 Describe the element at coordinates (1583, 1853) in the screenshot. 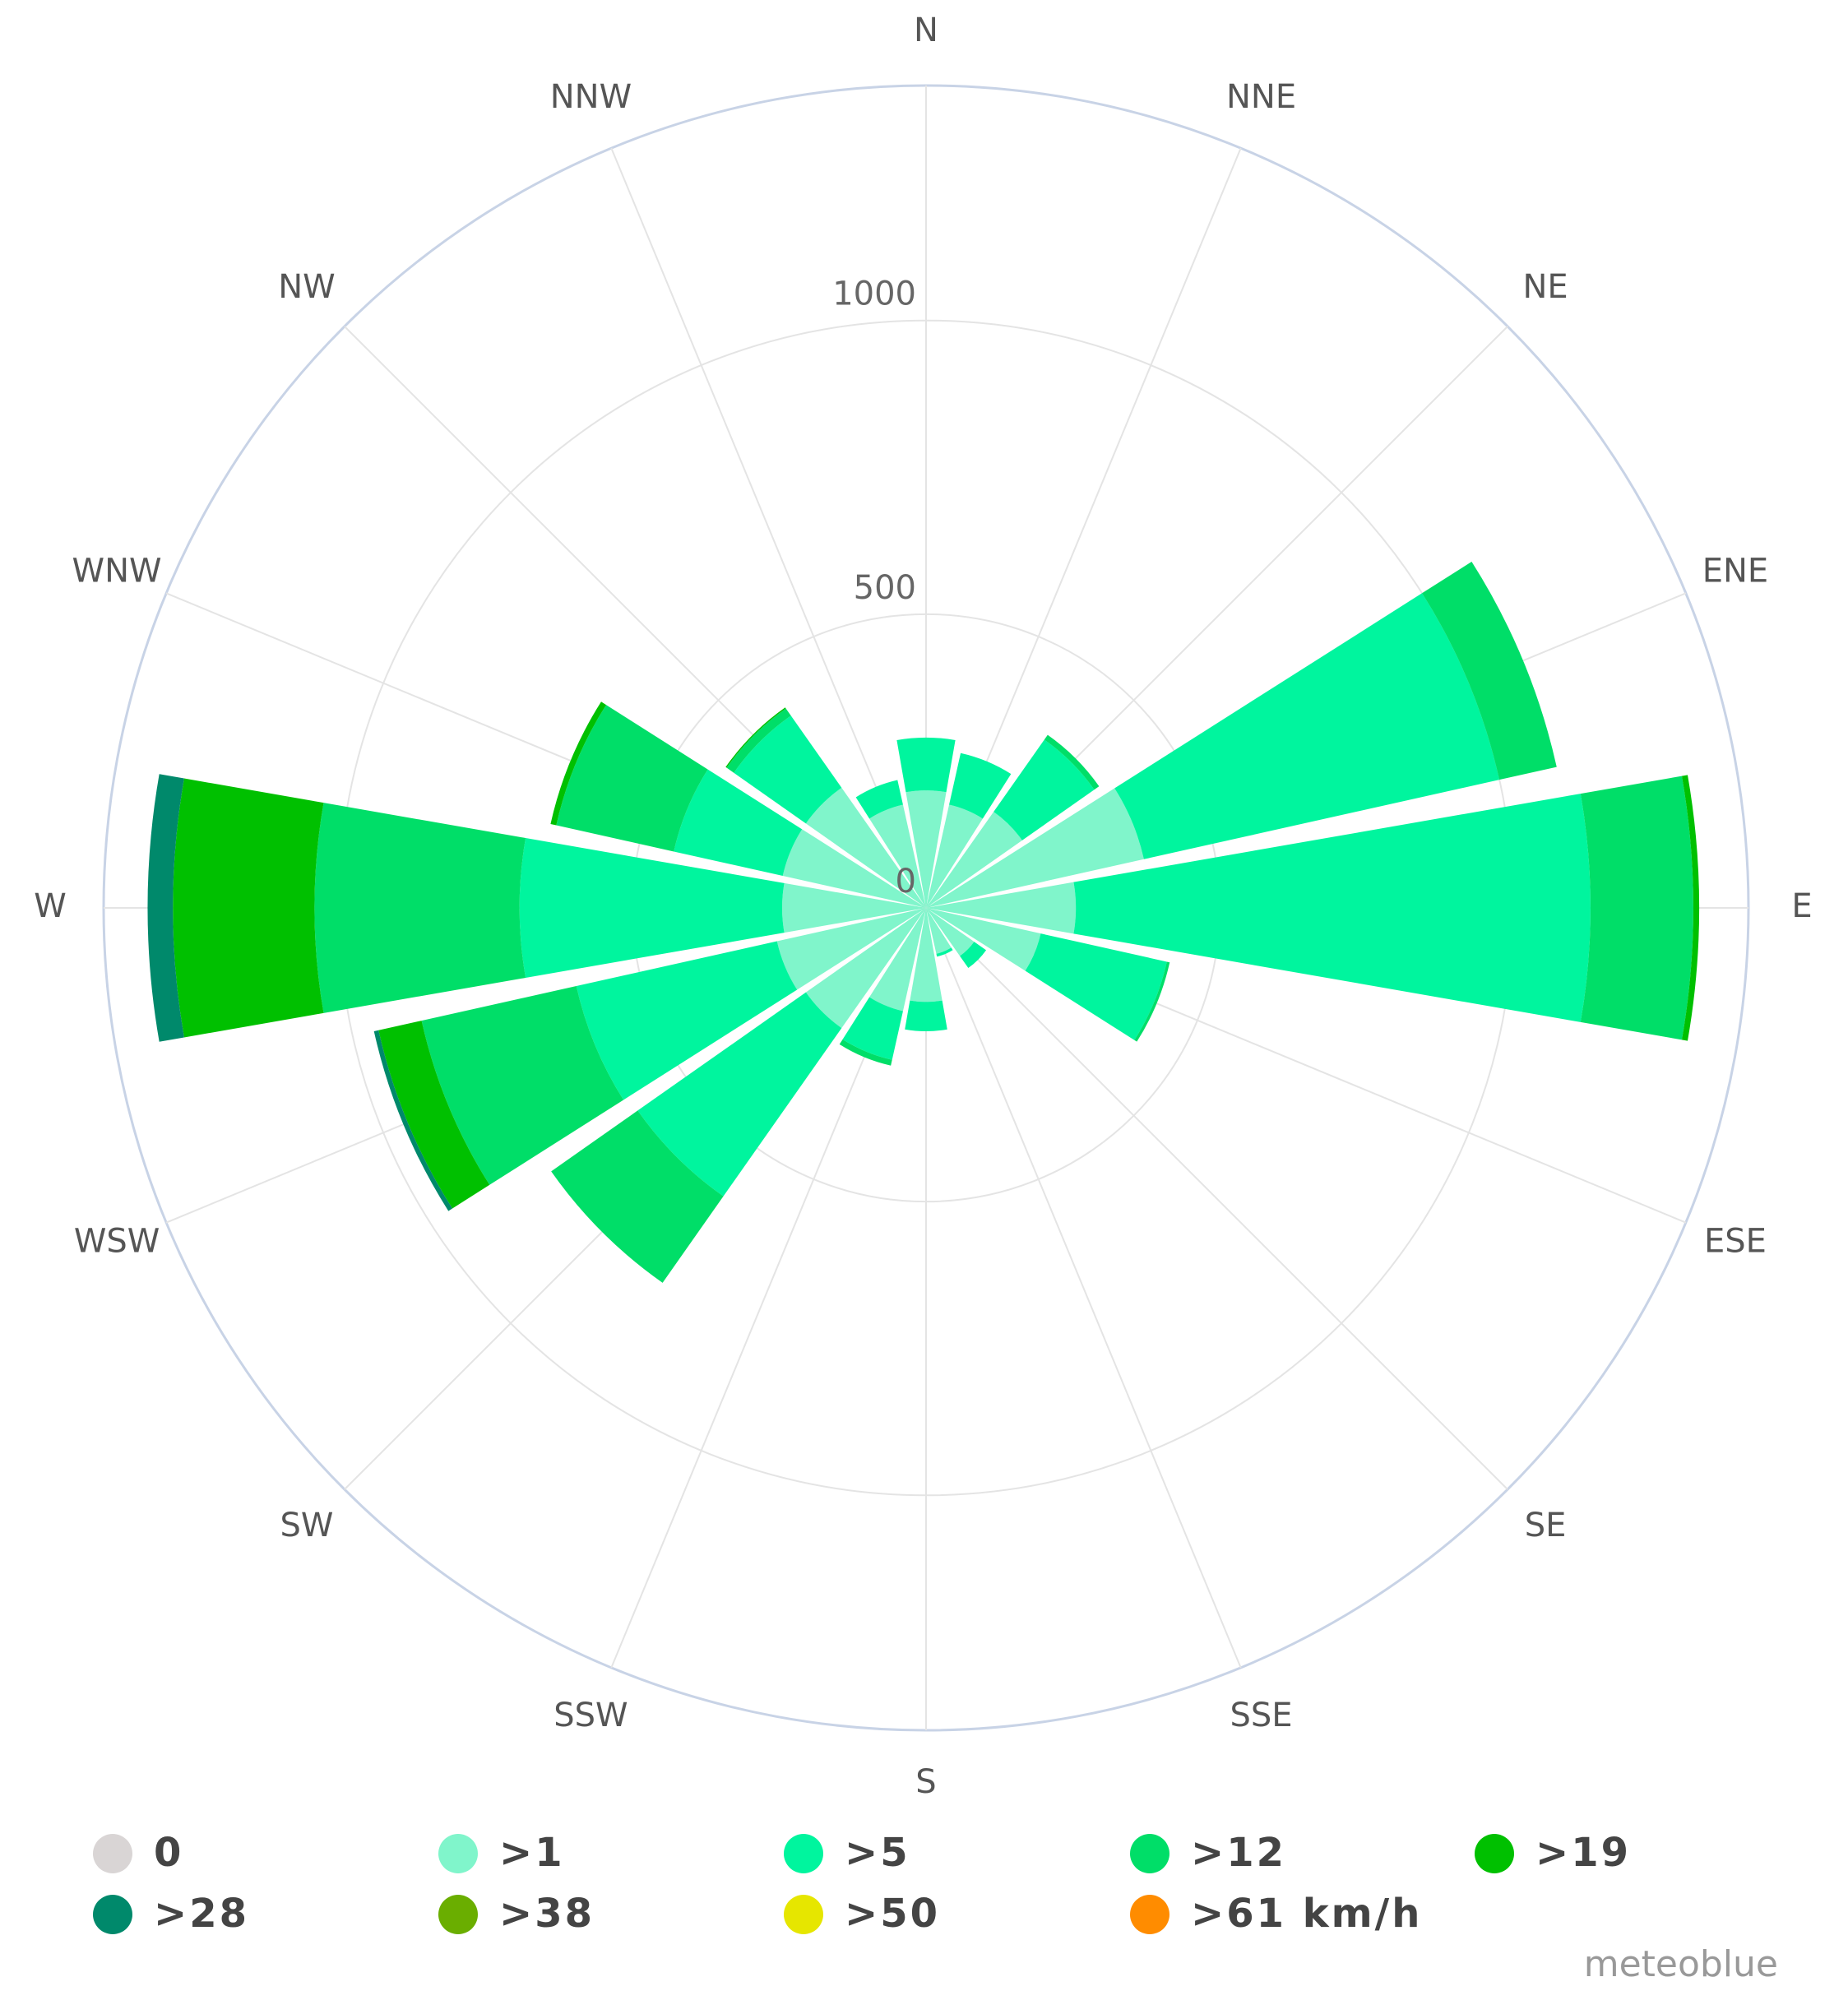

I see `legend-label: >19` at that location.